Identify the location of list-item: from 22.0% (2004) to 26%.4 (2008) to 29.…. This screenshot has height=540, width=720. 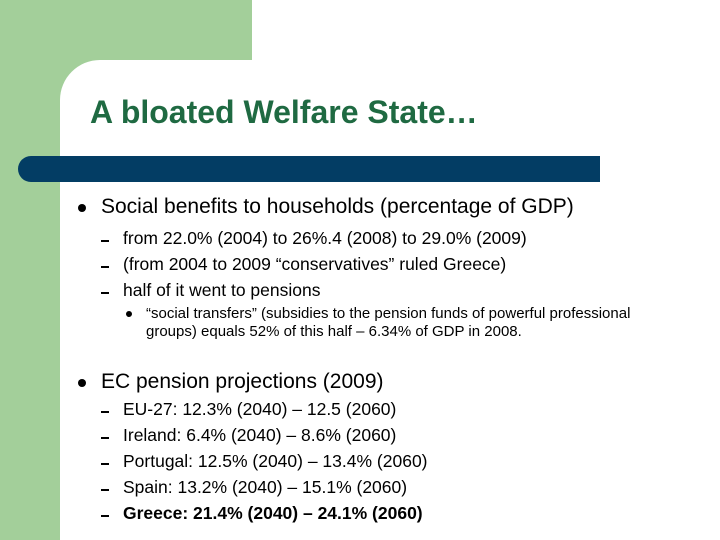
(325, 238).